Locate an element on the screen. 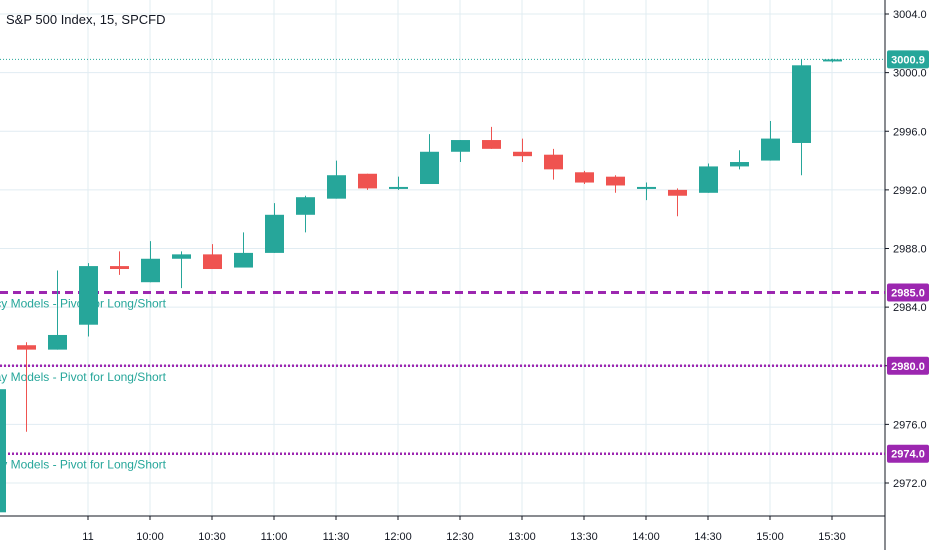  x-tick-label: 15:00 is located at coordinates (770, 537).